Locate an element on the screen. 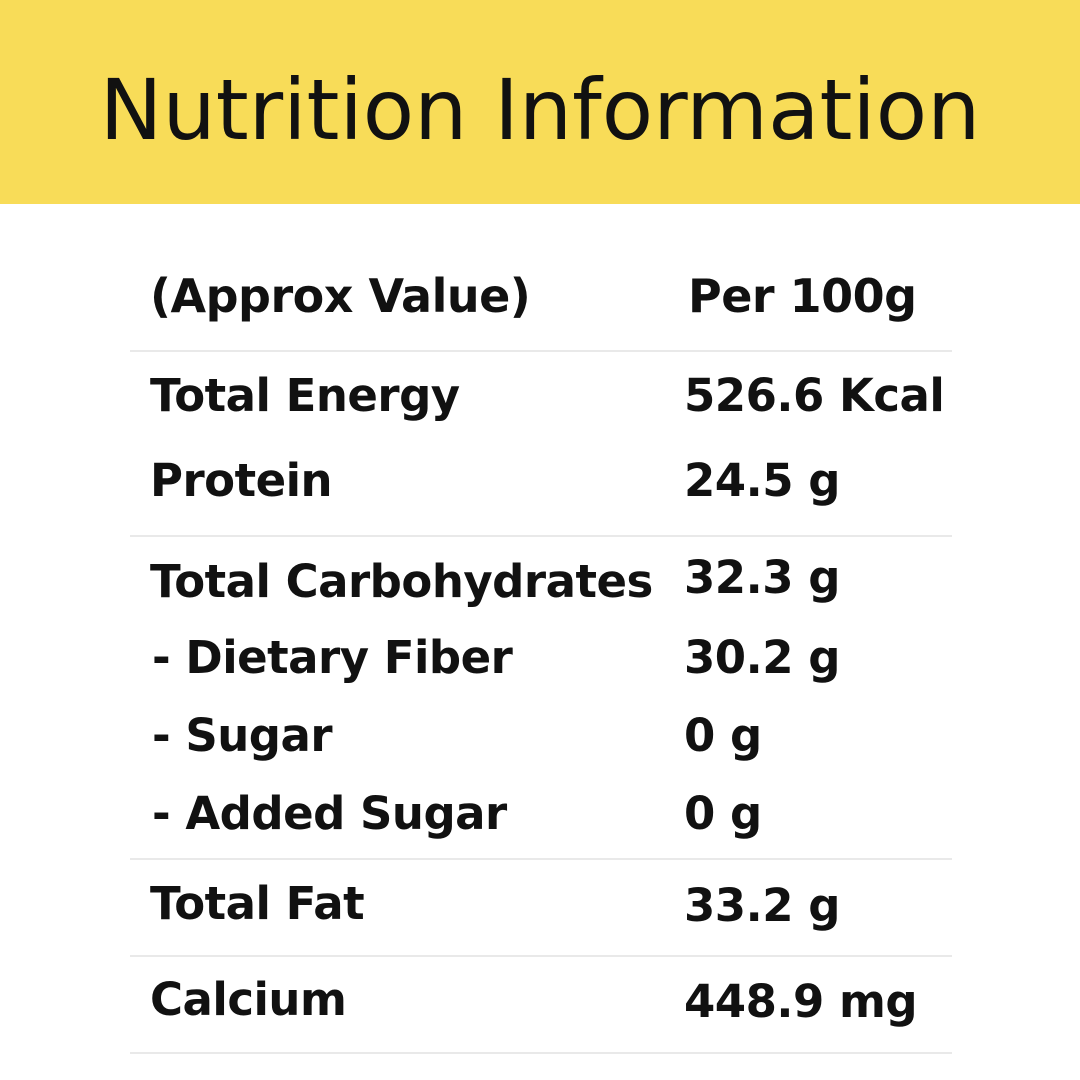  table-header-value: Per 100g is located at coordinates (802, 296).